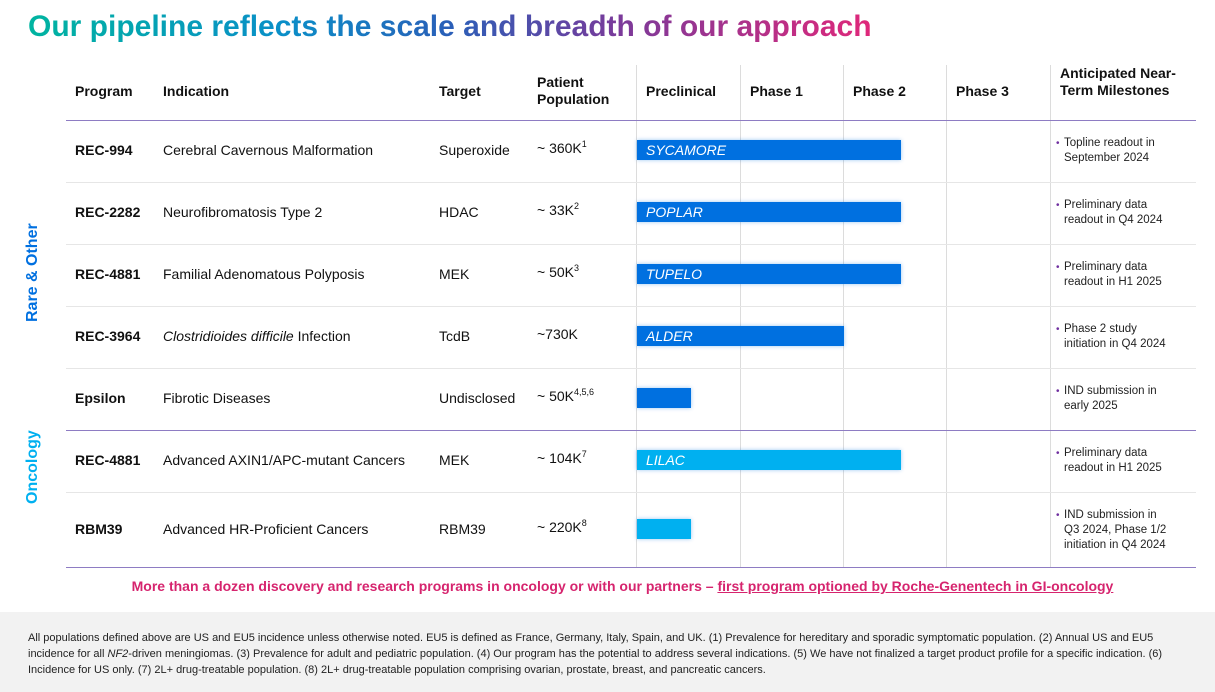 Image resolution: width=1215 pixels, height=692 pixels. I want to click on indication: Advanced AXIN1/APC-mutant Cancers, so click(284, 460).